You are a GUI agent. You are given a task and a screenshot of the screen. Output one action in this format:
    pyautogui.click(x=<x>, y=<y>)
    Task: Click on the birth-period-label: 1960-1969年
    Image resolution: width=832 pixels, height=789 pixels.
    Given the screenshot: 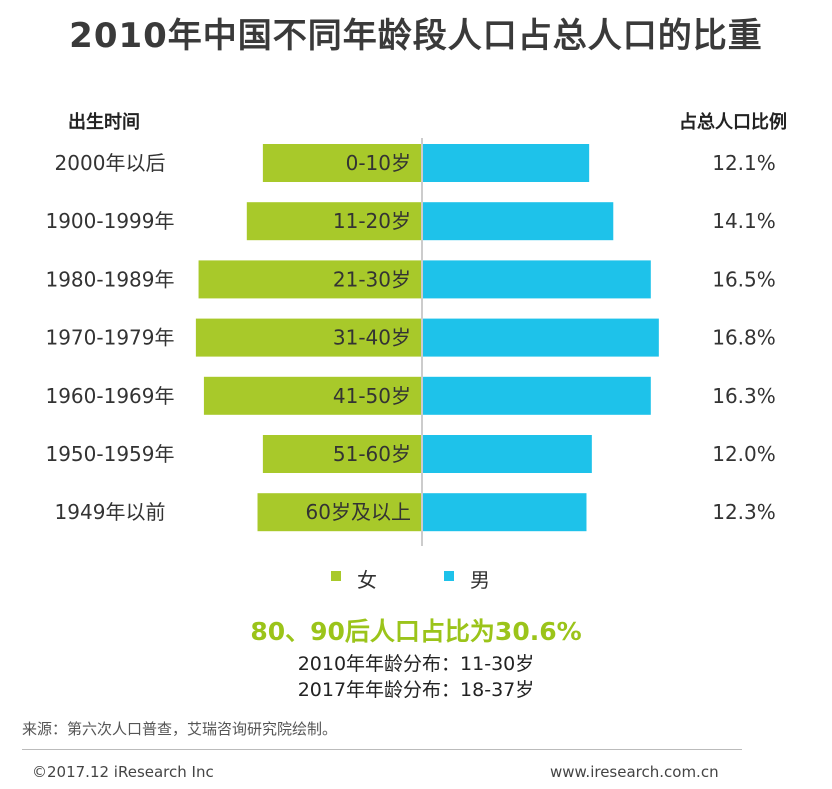 What is the action you would take?
    pyautogui.click(x=109, y=396)
    